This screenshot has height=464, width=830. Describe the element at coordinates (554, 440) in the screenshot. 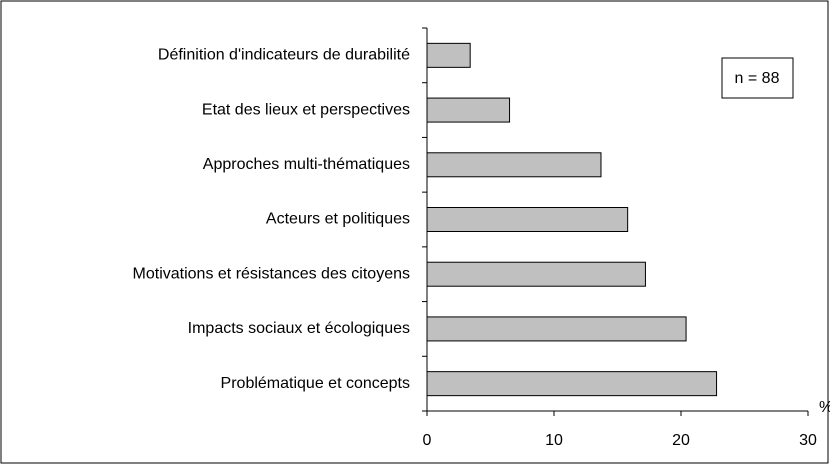

I see `x-tick-label: 10` at that location.